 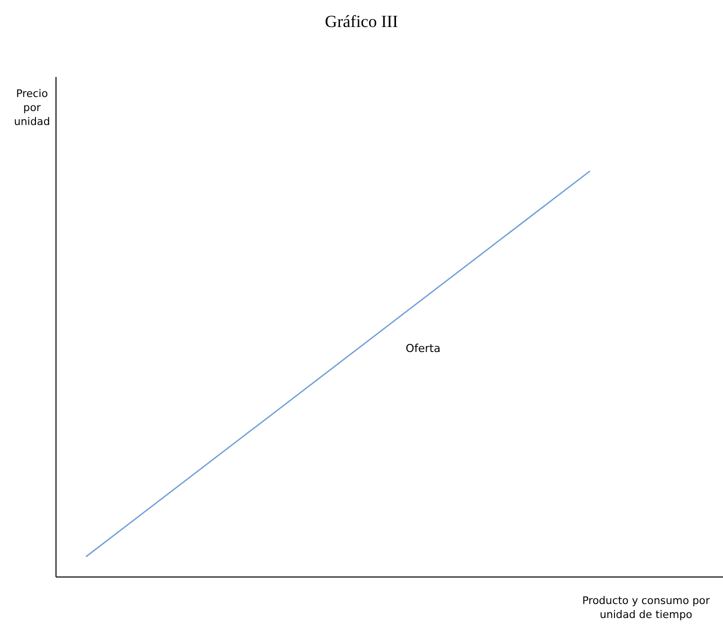 What do you see at coordinates (423, 348) in the screenshot?
I see `text: Oferta` at bounding box center [423, 348].